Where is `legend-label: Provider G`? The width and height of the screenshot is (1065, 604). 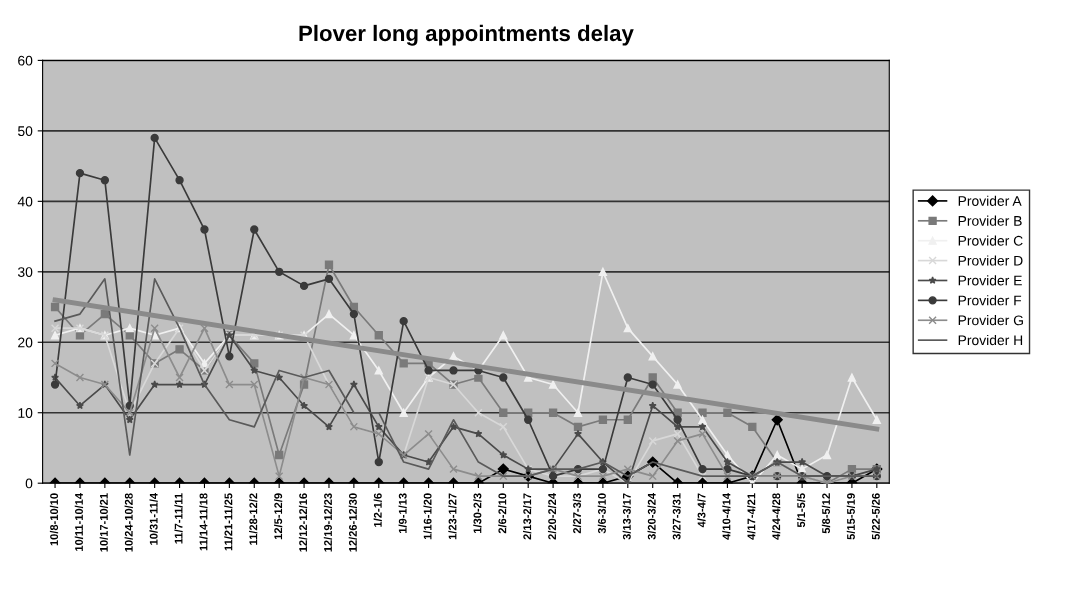
legend-label: Provider G is located at coordinates (990, 320).